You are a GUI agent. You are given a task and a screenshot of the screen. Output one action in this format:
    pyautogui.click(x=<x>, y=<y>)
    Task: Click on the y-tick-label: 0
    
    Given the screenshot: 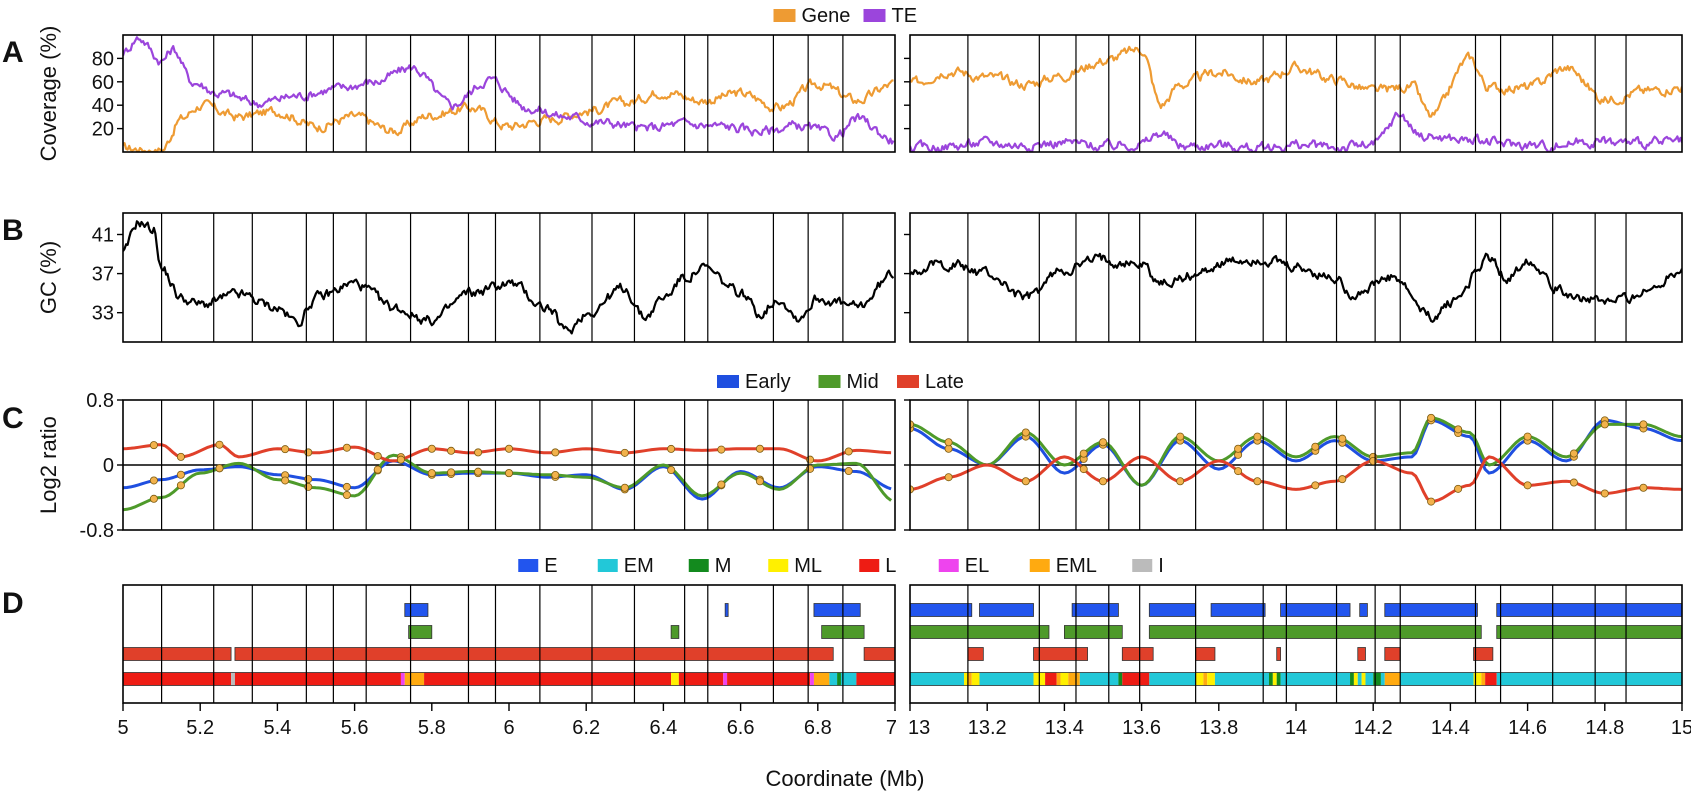 What is the action you would take?
    pyautogui.click(x=108, y=466)
    